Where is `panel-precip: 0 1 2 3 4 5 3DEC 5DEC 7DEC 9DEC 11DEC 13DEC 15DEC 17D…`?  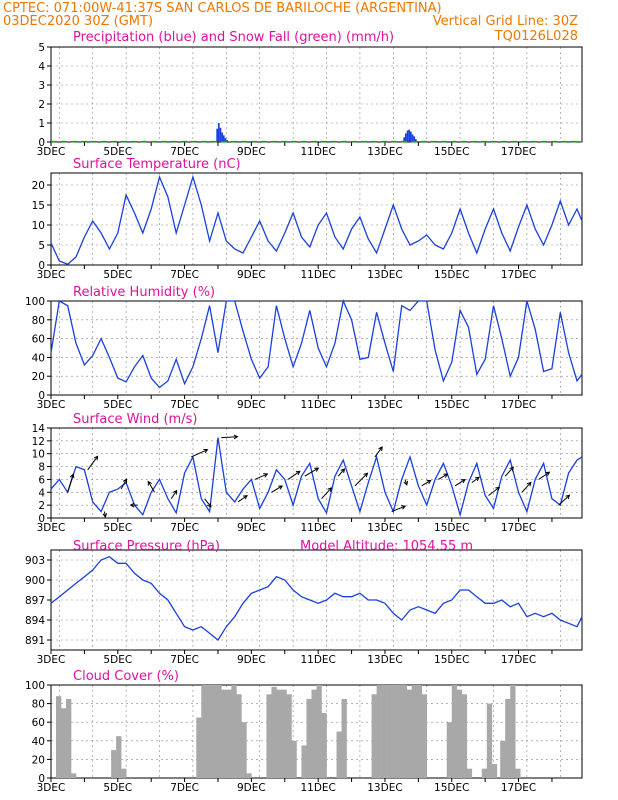
panel-precip: 0 1 2 3 4 5 3DEC 5DEC 7DEC 9DEC 11DEC 13DEC 15DEC 17D… is located at coordinates (310, 94).